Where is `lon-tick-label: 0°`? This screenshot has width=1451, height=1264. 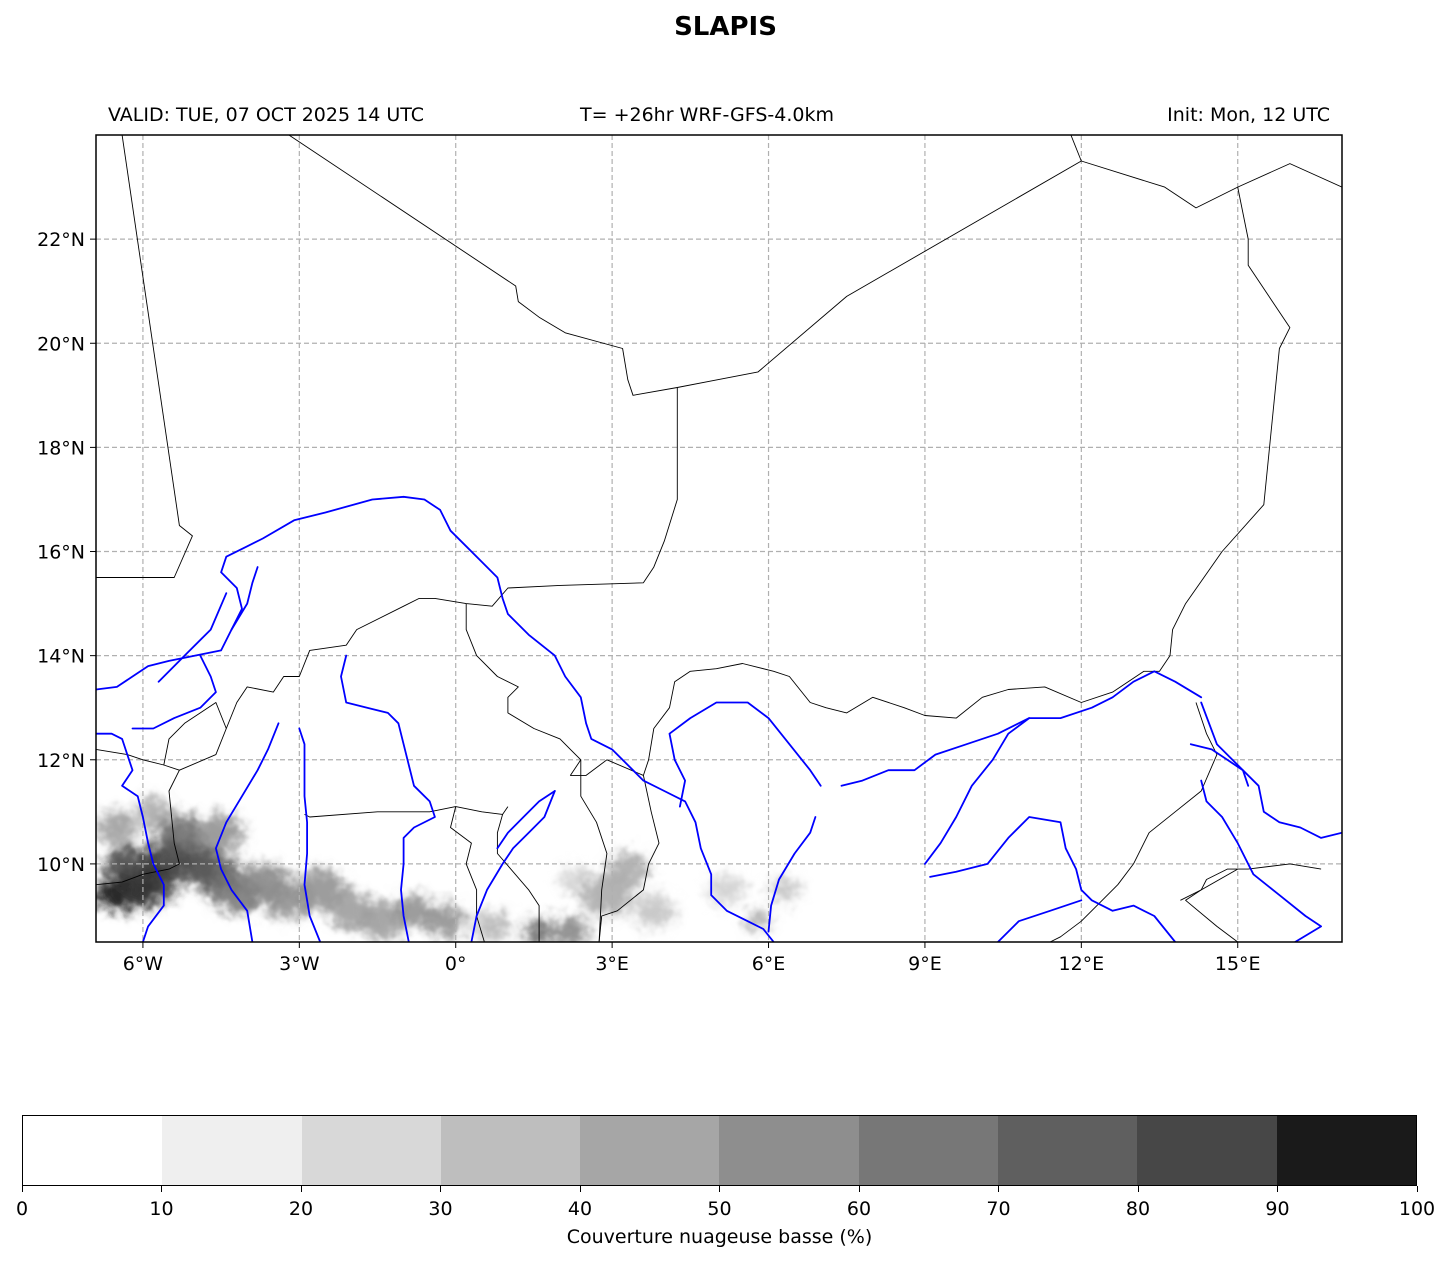 lon-tick-label: 0° is located at coordinates (456, 964).